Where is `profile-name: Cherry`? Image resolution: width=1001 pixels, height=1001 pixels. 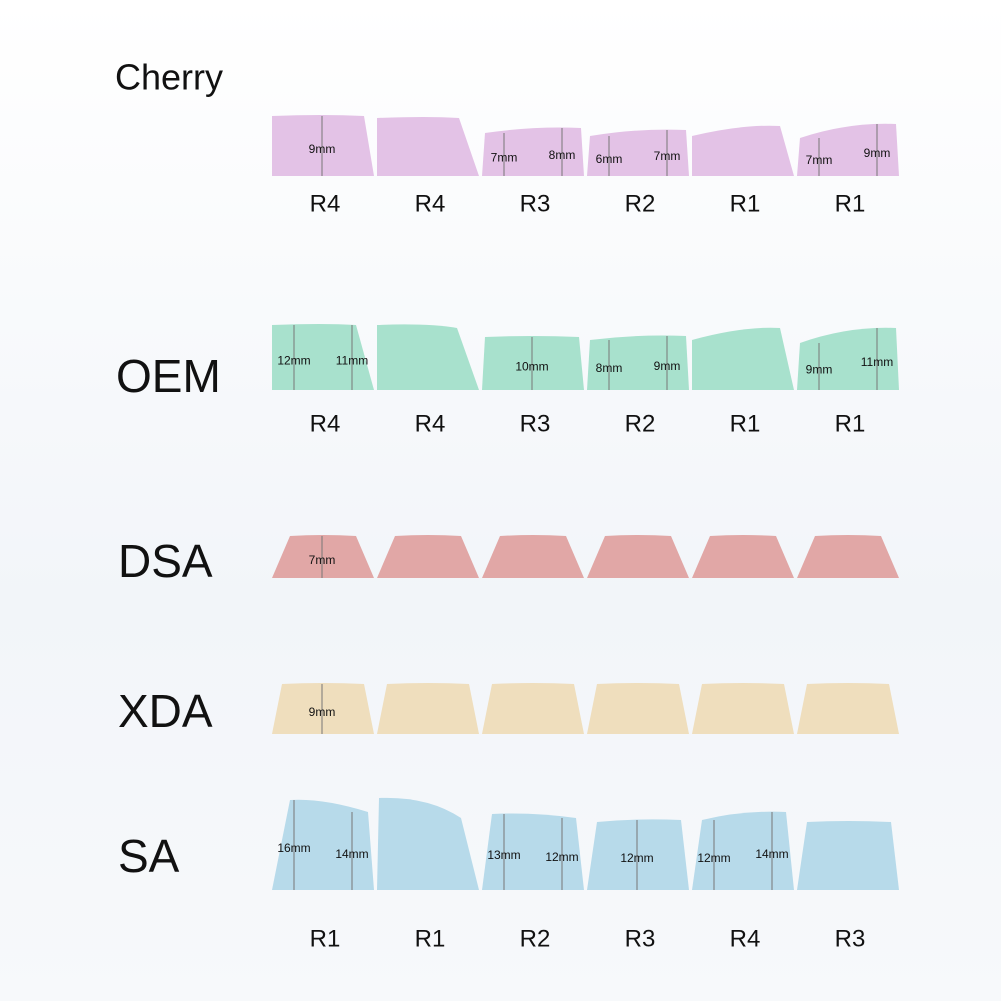 profile-name: Cherry is located at coordinates (169, 77).